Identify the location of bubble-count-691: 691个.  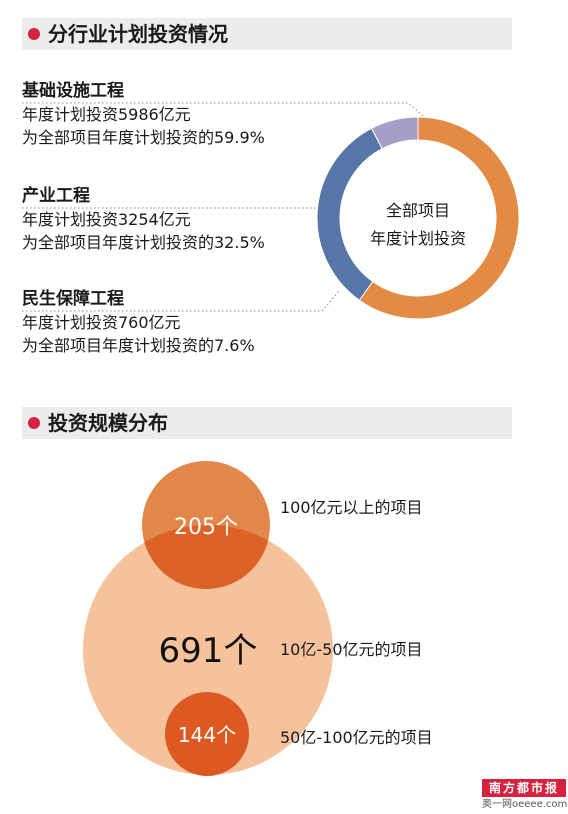
(208, 651).